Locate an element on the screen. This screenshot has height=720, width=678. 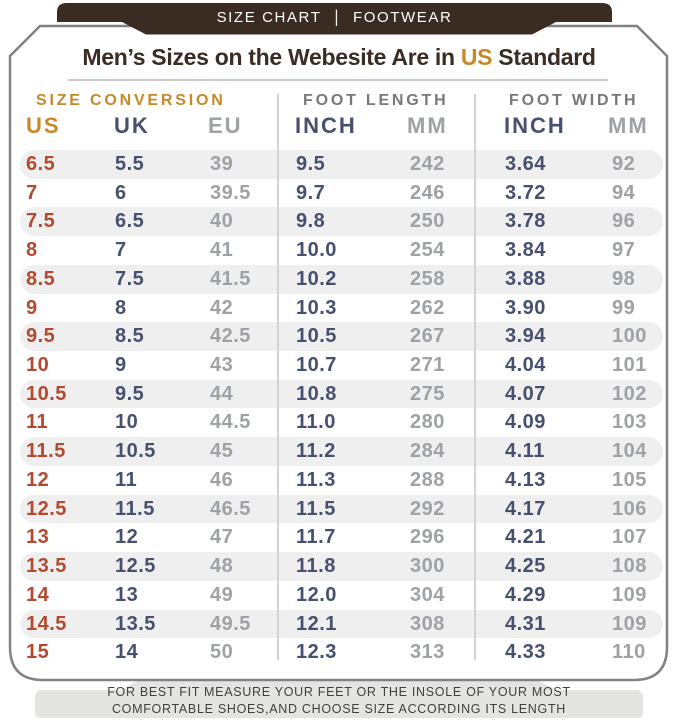
uk-size-cell: 9.5 is located at coordinates (130, 393).